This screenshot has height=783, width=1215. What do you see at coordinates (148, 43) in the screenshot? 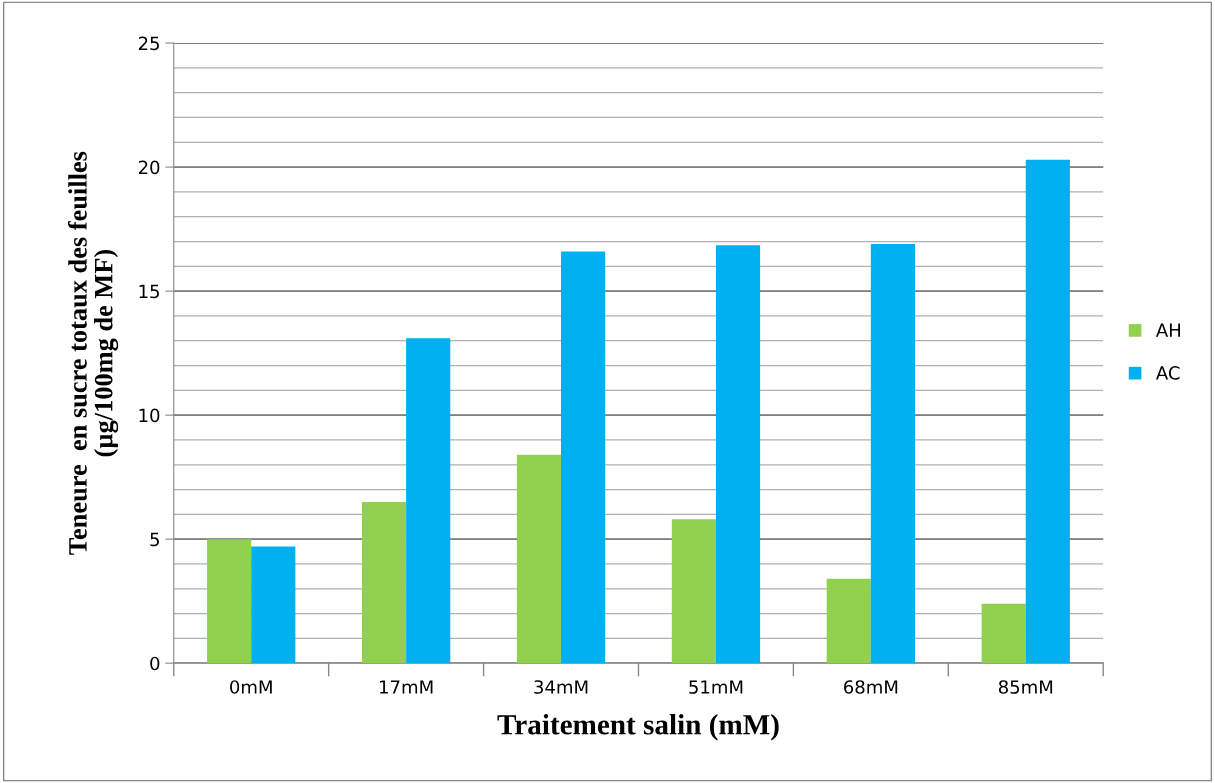
I see `y-tick-label: 25` at bounding box center [148, 43].